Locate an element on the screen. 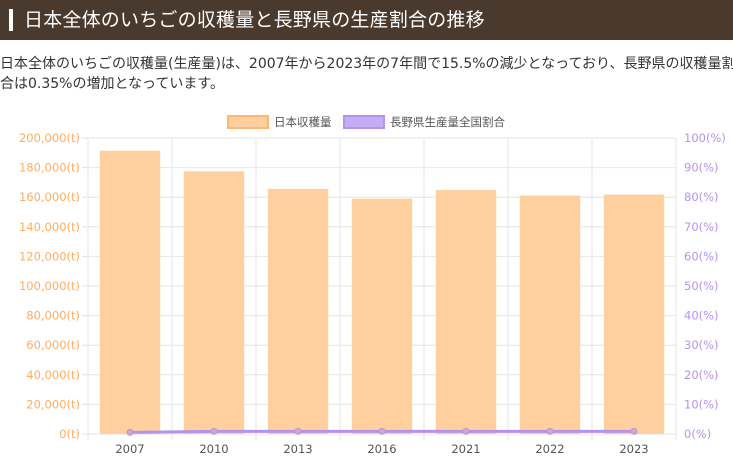 Image resolution: width=733 pixels, height=458 pixels. x-axis-tick-label: 2023 is located at coordinates (633, 449).